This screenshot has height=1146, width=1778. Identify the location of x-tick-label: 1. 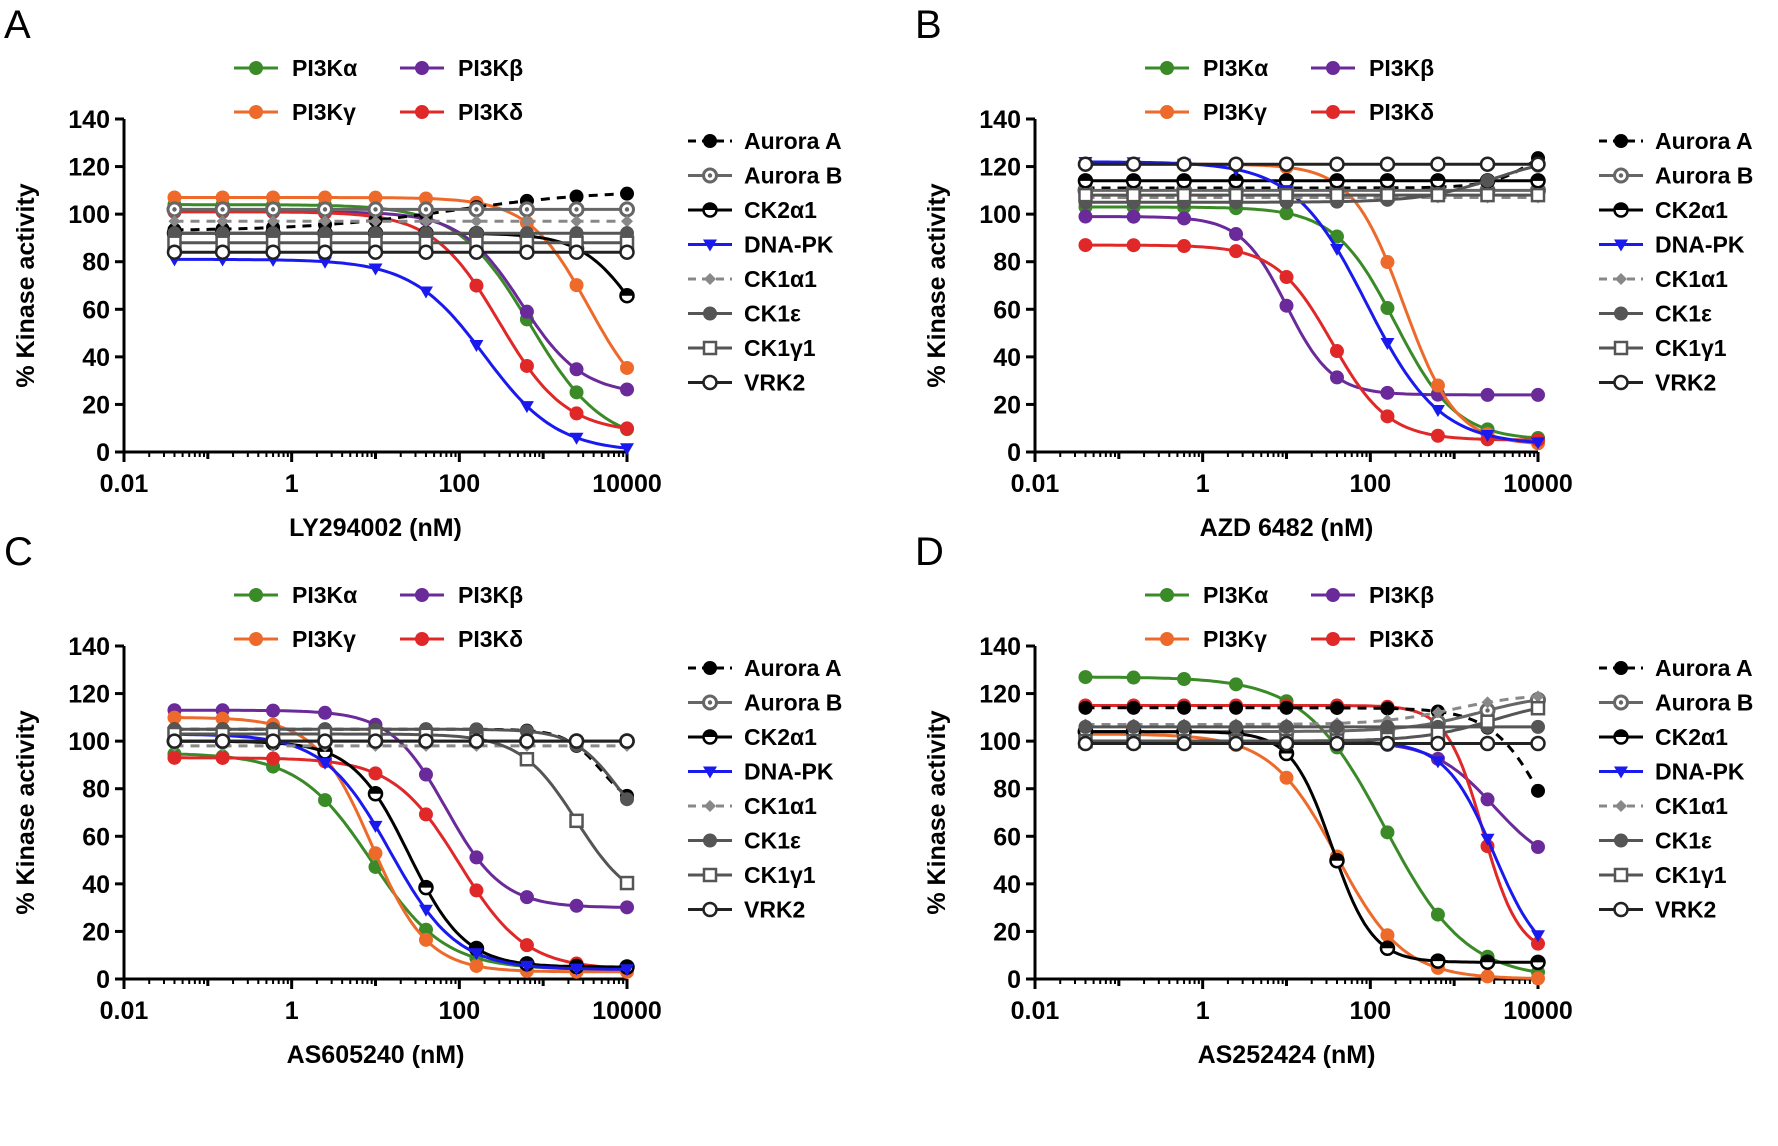
(292, 484).